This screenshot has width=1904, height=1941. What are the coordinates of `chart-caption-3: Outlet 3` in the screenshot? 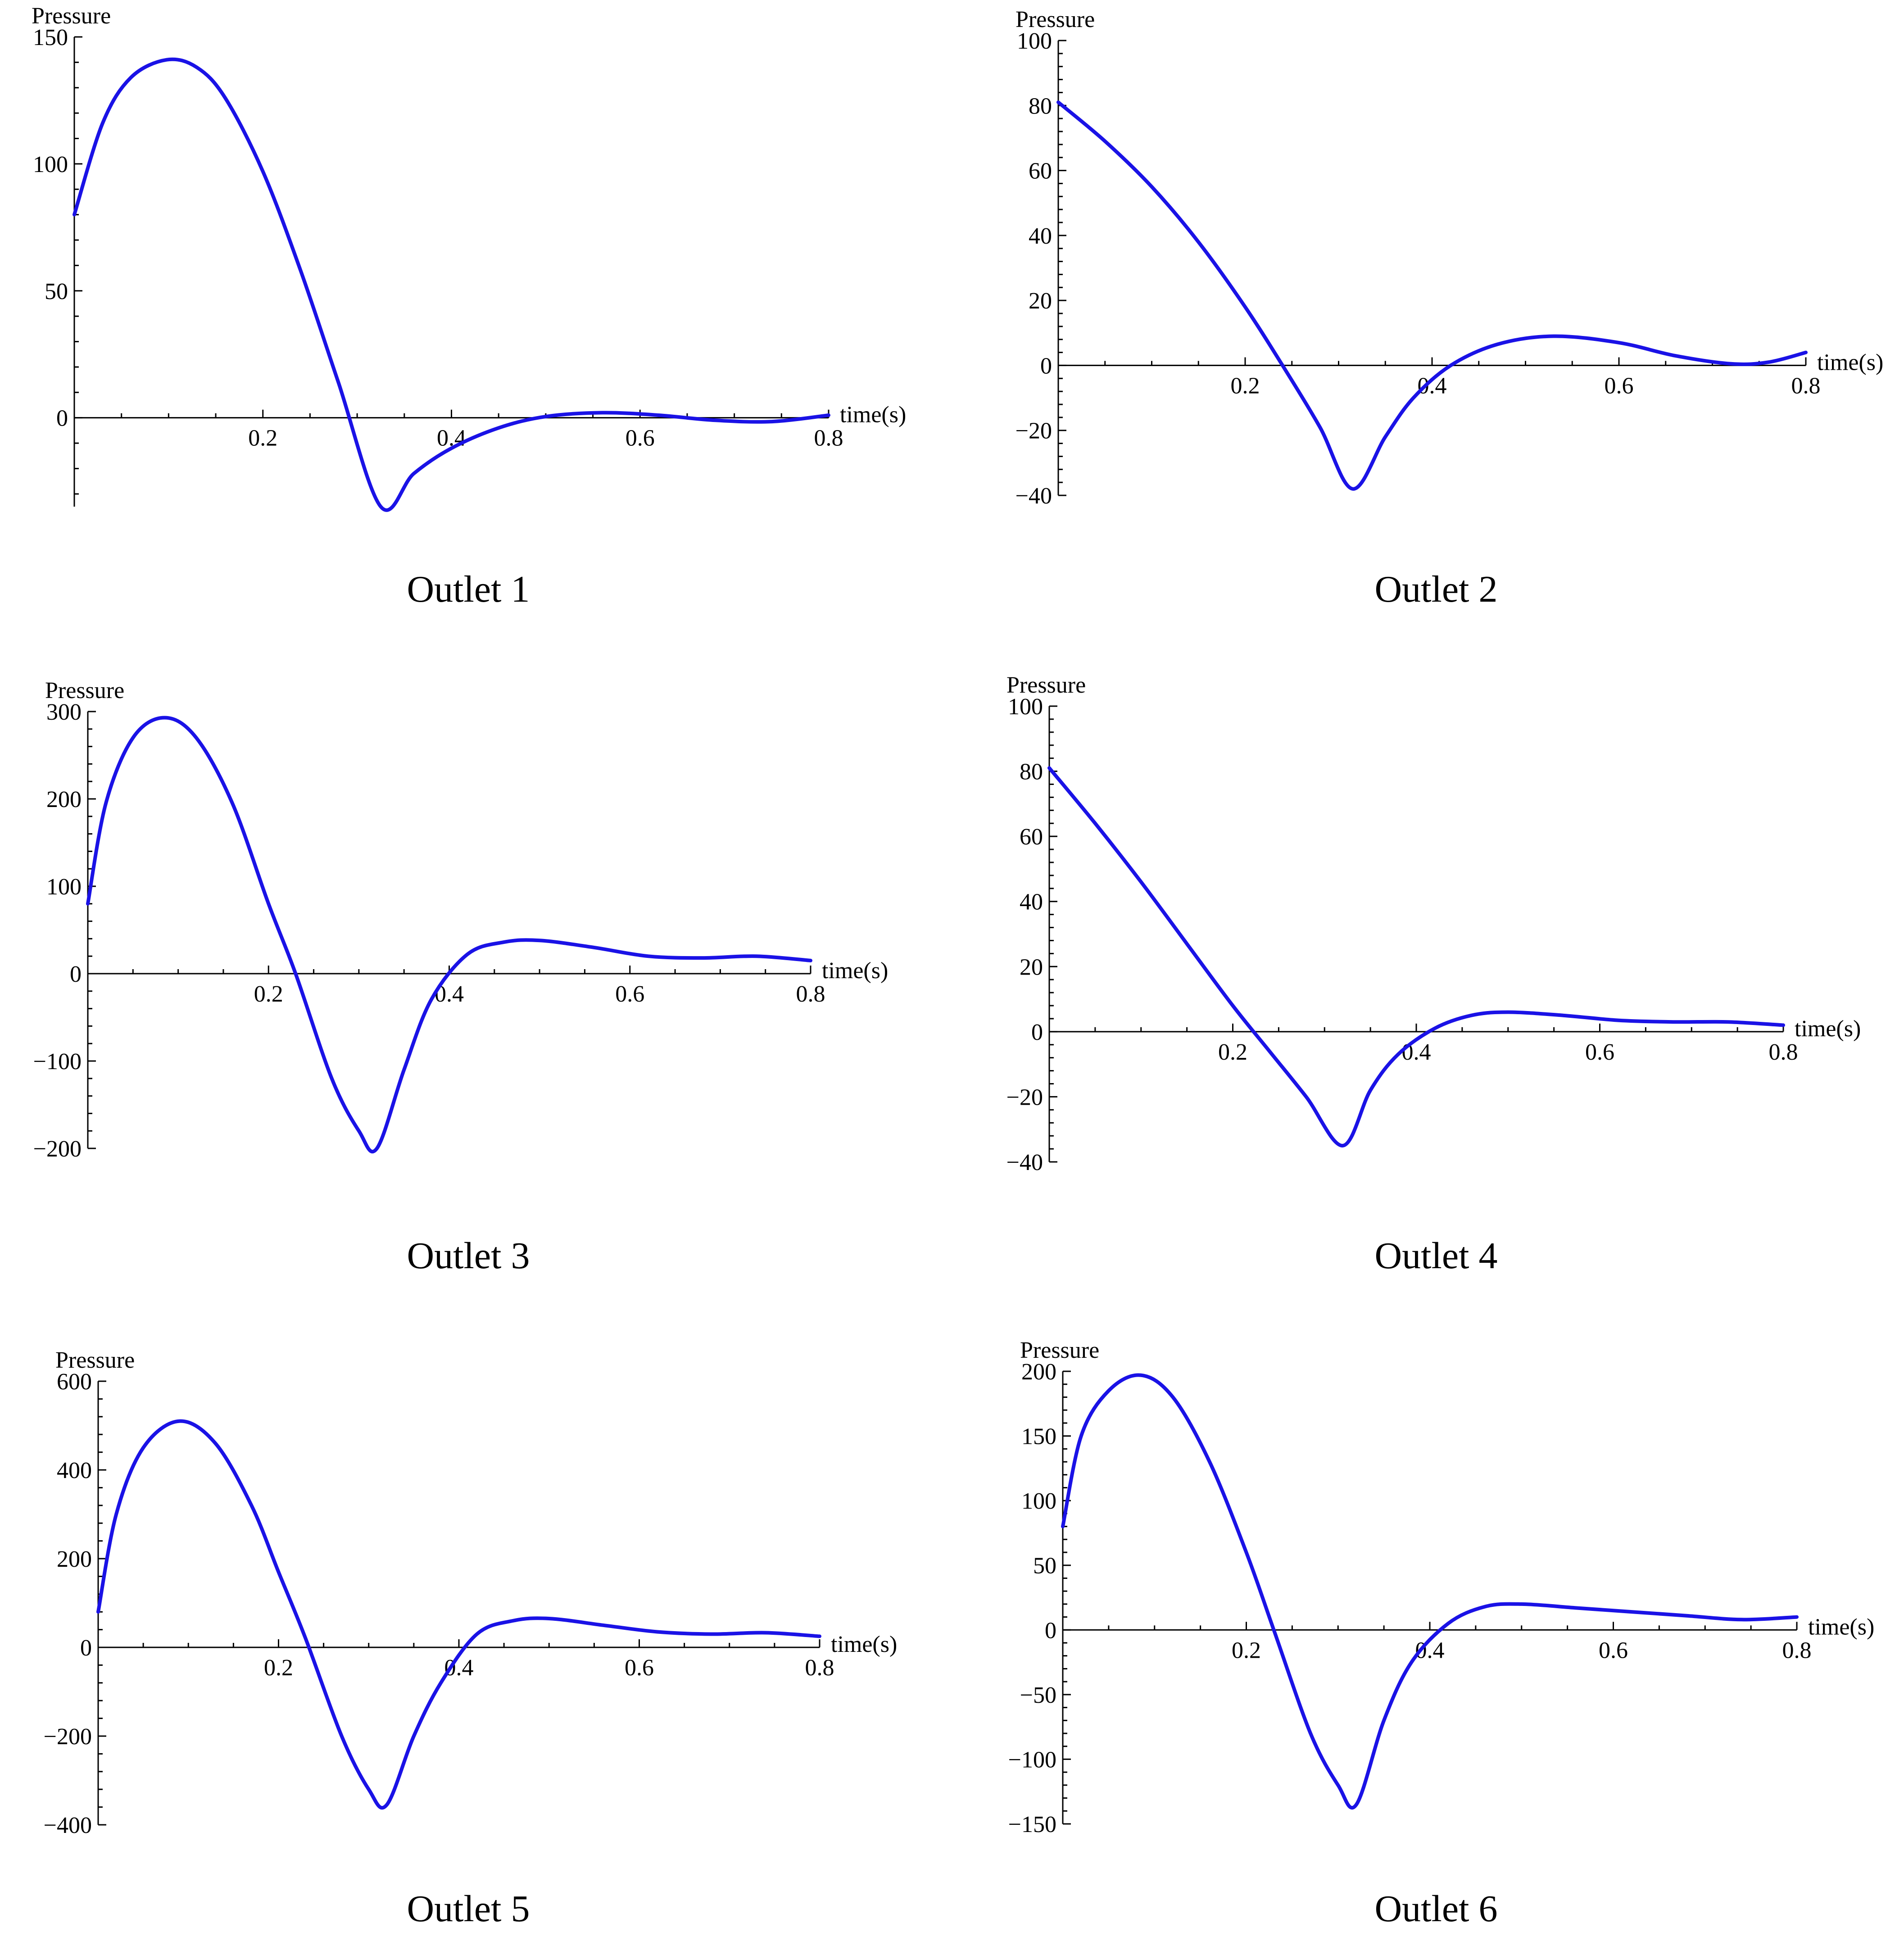 It's located at (469, 1256).